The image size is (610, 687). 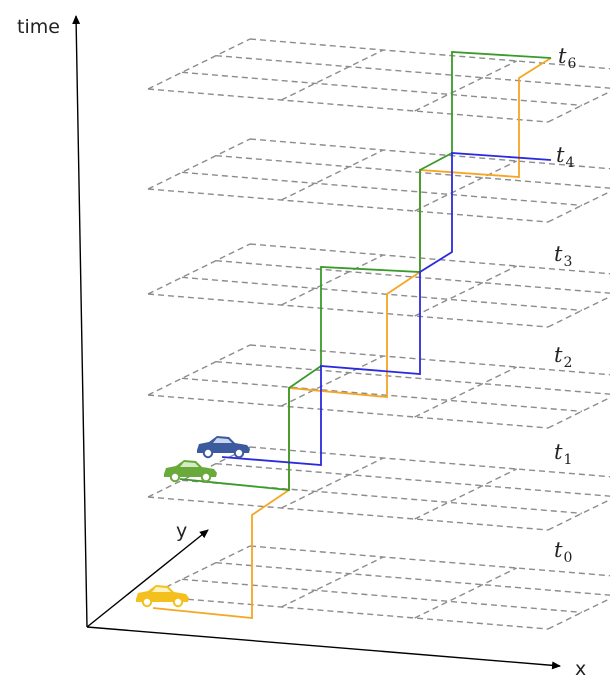 I want to click on green-car-icon, so click(x=190, y=471).